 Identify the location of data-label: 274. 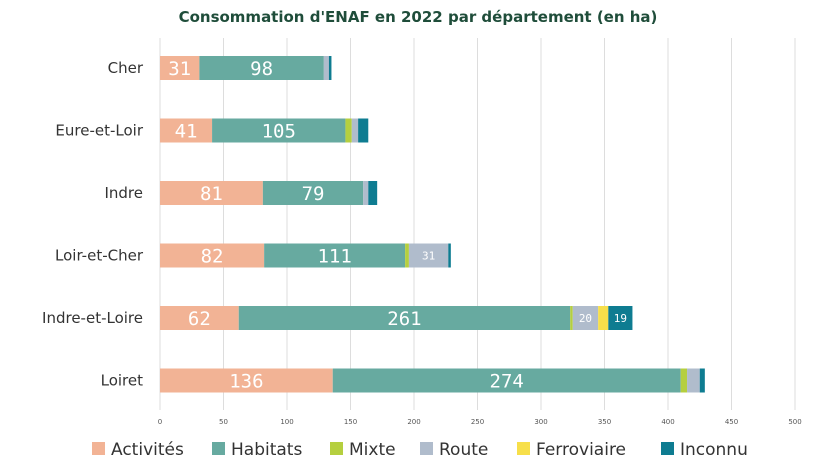
(507, 382).